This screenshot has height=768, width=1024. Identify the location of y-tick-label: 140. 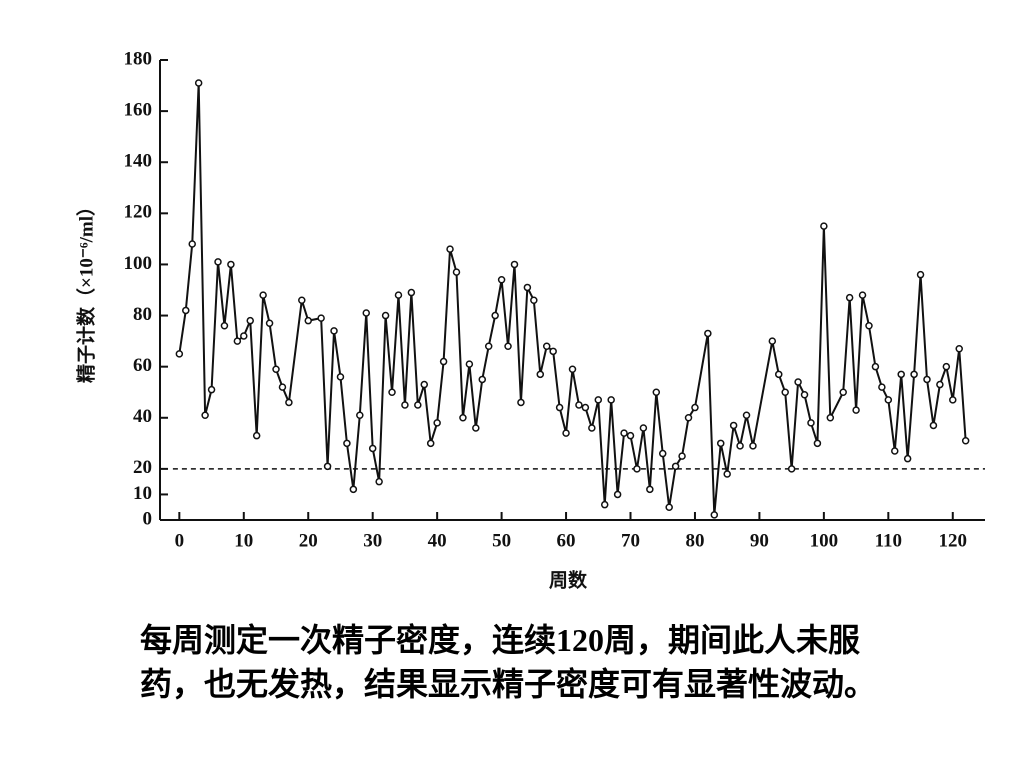
(138, 161).